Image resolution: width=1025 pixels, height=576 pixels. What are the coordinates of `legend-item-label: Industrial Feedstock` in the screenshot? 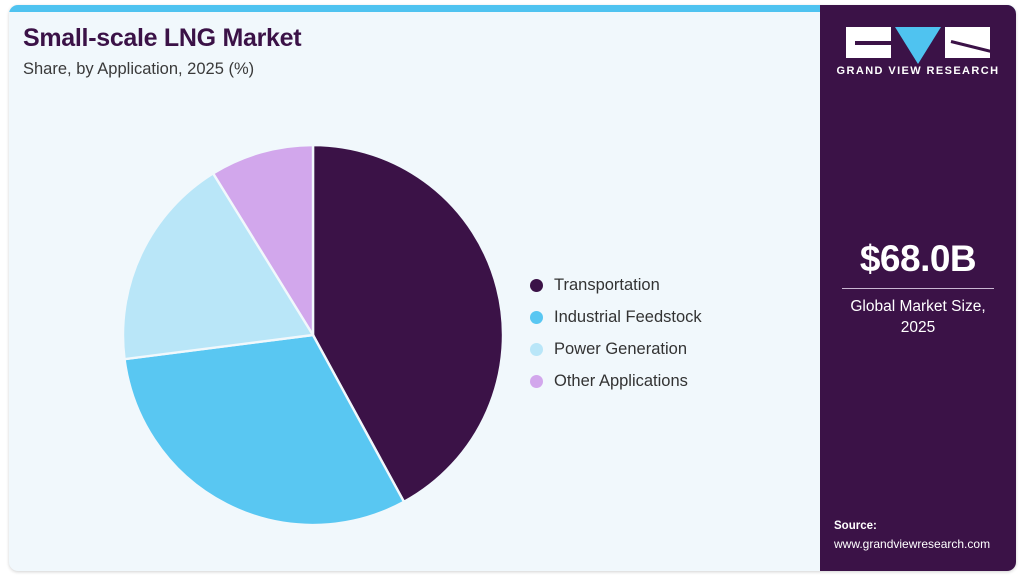 It's located at (628, 316).